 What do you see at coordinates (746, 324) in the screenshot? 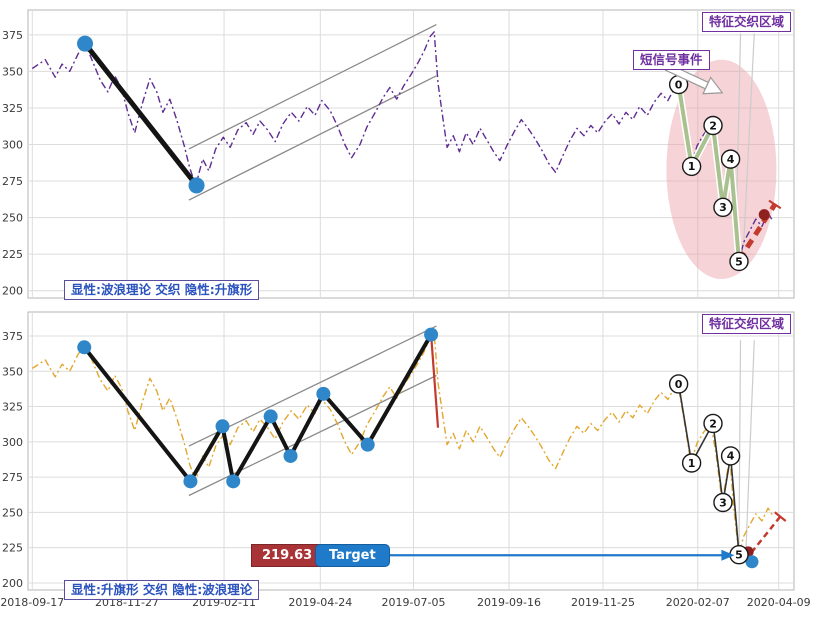
I see `region-label-bottom: 特征交织区域` at bounding box center [746, 324].